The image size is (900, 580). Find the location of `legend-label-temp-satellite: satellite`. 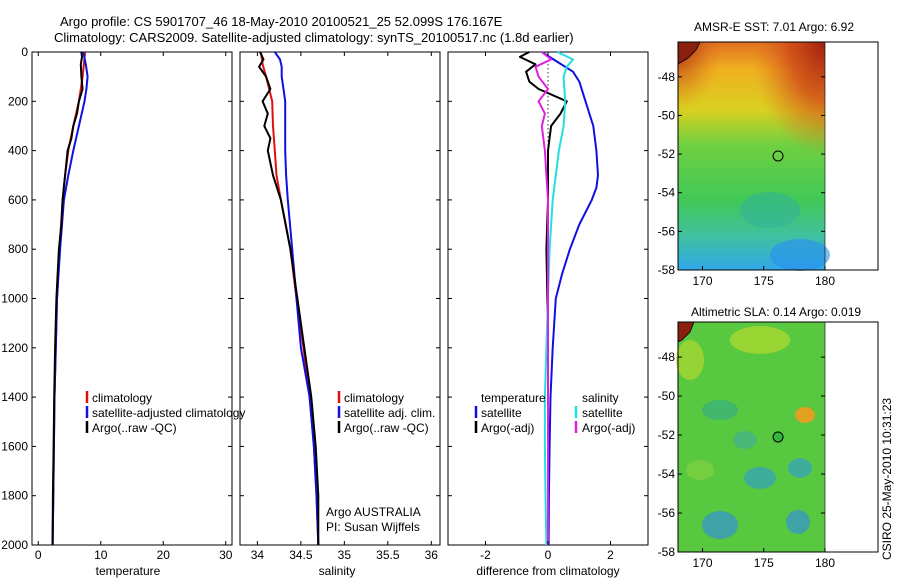

legend-label-temp-satellite: satellite is located at coordinates (501, 413).